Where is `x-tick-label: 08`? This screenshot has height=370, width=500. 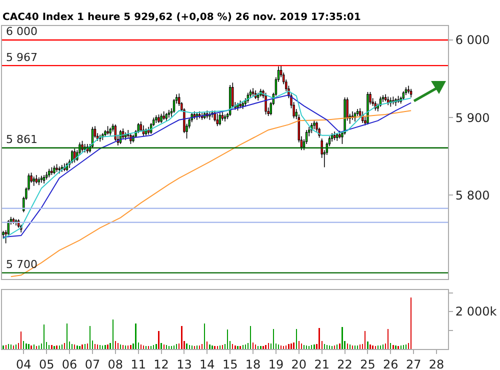 x-tick-label: 08 is located at coordinates (116, 363).